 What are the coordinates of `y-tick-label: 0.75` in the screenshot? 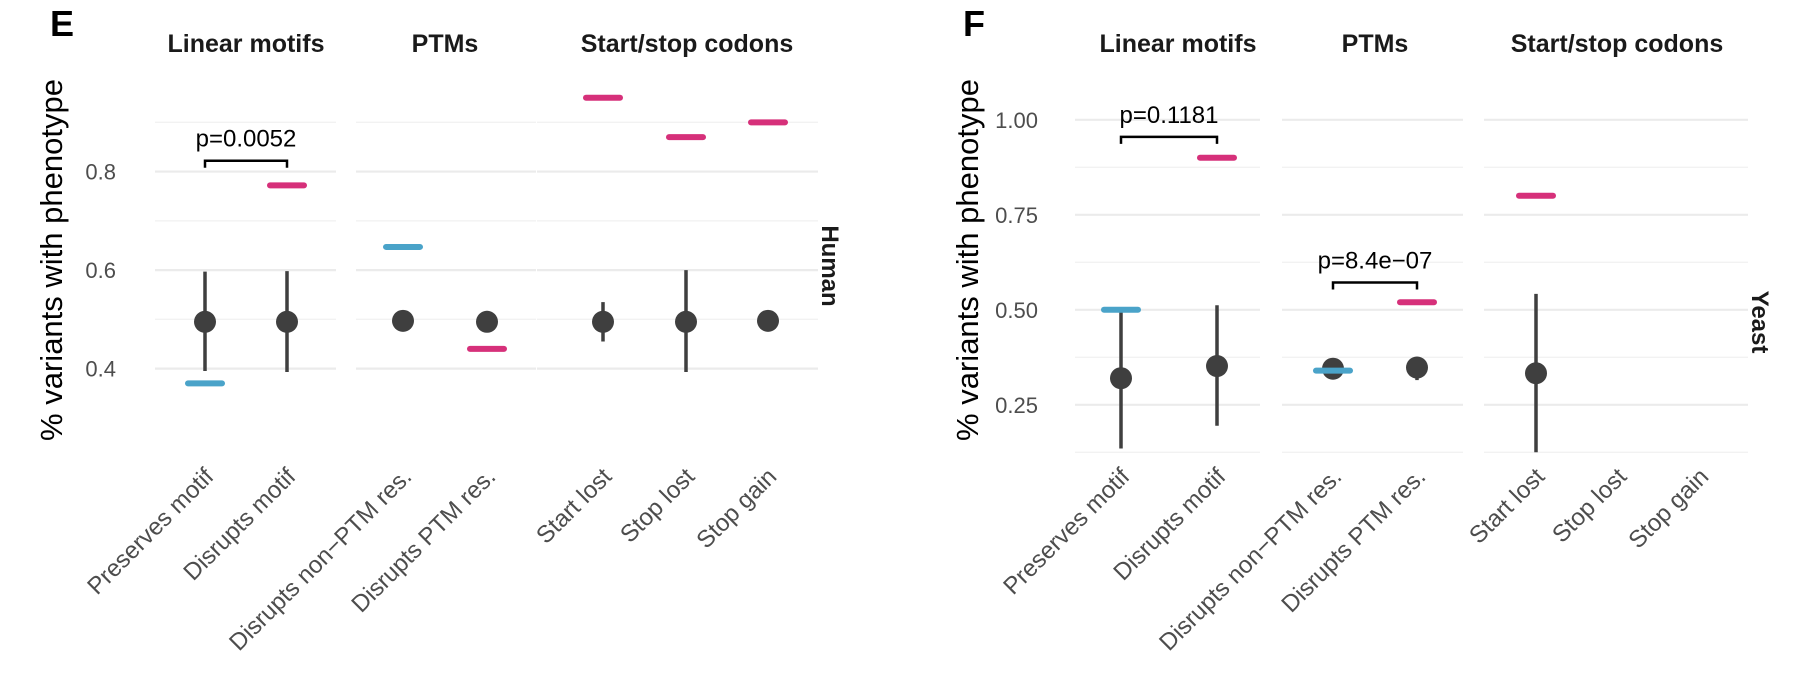 It's located at (1016, 215).